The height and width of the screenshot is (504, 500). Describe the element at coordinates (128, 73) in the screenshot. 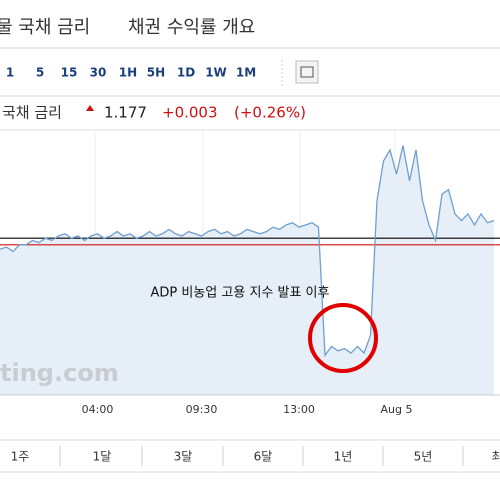

I see `interval-button: 1H` at that location.